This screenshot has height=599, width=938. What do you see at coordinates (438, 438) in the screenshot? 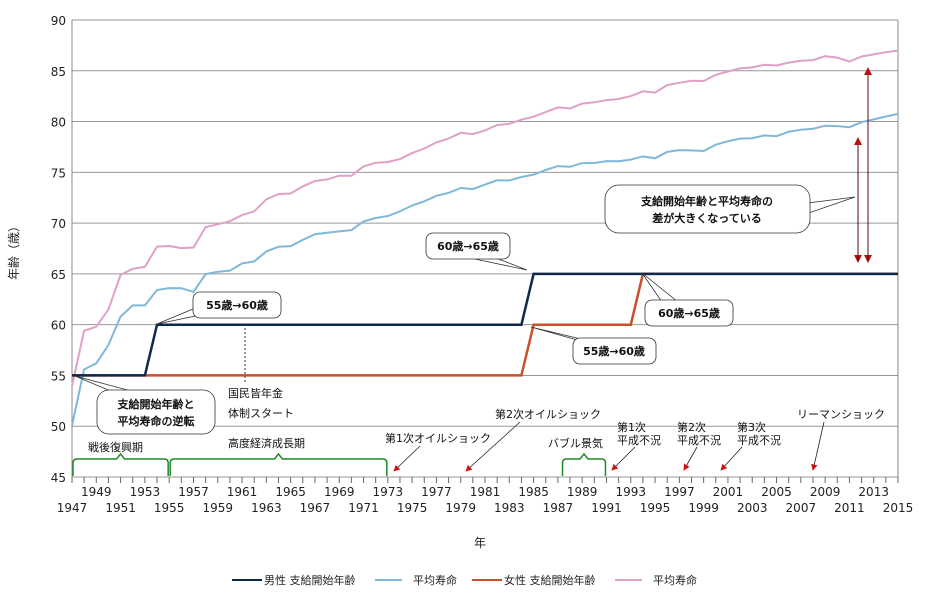
I see `oil1-label: 第1次オイルショック` at bounding box center [438, 438].